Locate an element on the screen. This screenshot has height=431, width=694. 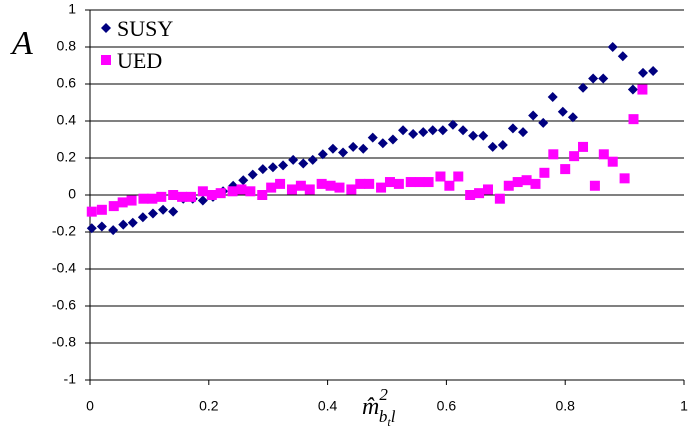
x-axis-label: m̂2 btl is located at coordinates (379, 407).